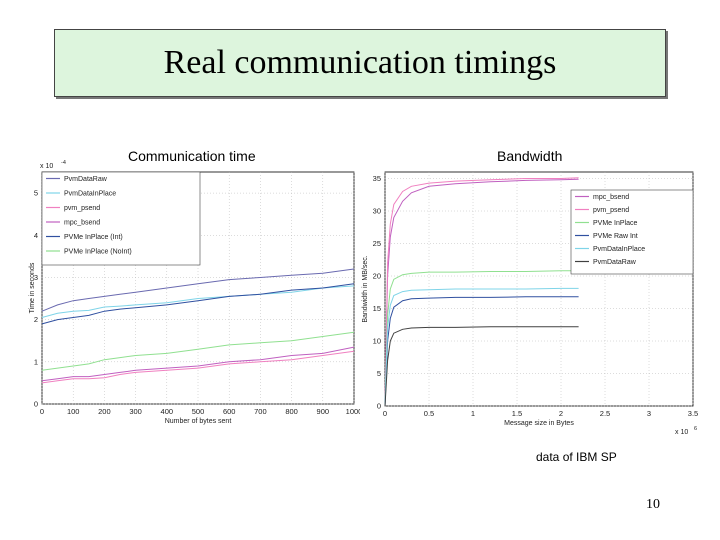 This screenshot has width=720, height=540. What do you see at coordinates (377, 276) in the screenshot?
I see `chart1-y-tick-label: 20` at bounding box center [377, 276].